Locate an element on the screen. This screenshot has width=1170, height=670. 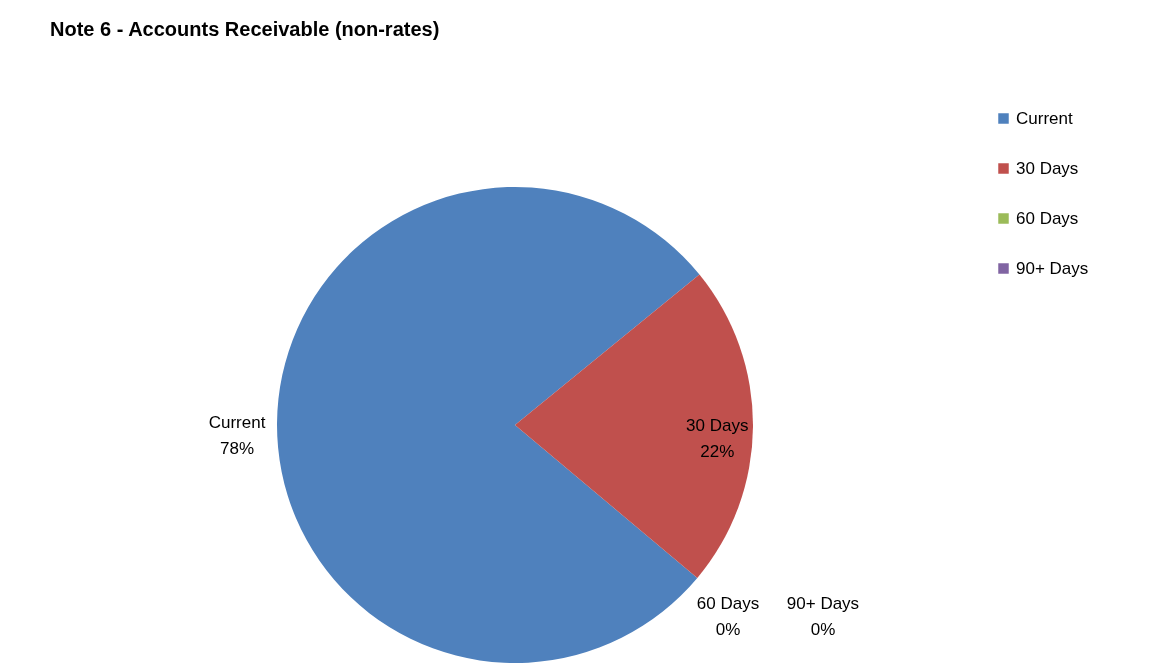
category-label: 60 Days is located at coordinates (728, 603).